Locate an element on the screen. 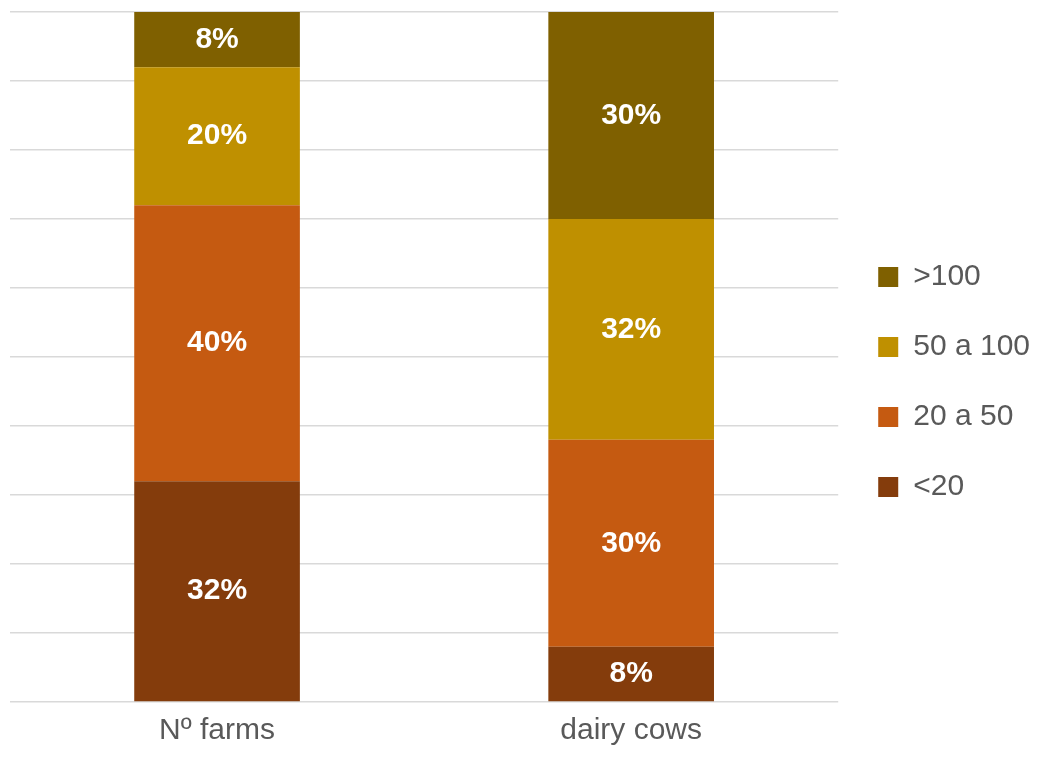 This screenshot has height=757, width=1045. data-label: 20% is located at coordinates (217, 134).